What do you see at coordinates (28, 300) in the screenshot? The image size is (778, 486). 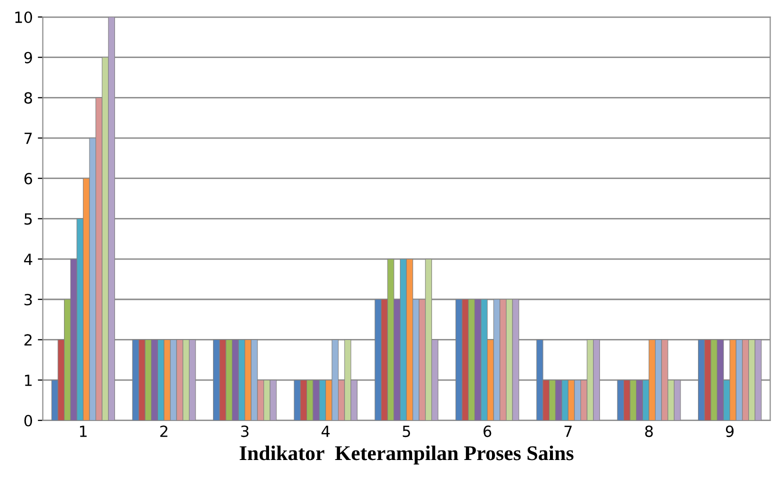 I see `y-tick-label: 3` at bounding box center [28, 300].